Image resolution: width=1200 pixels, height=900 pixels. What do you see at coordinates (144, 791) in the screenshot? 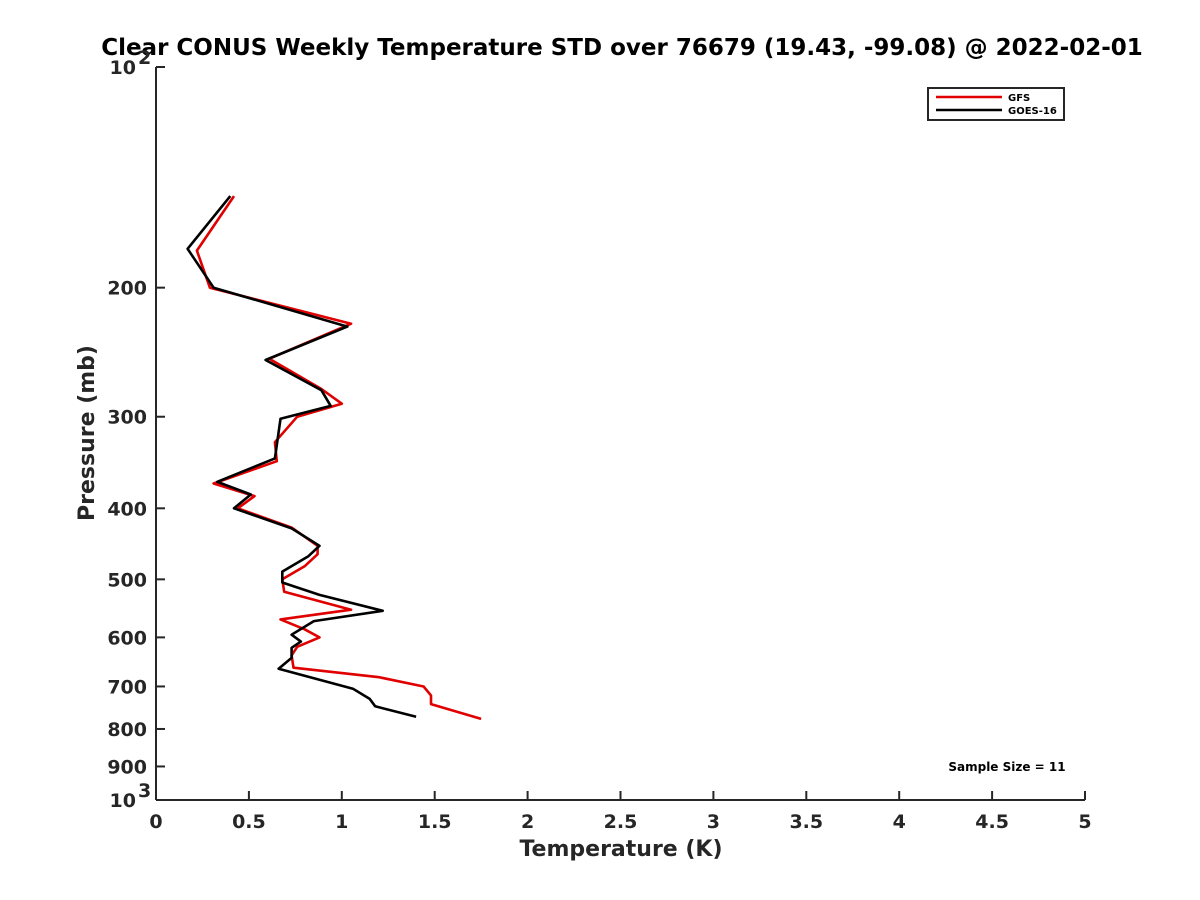
I see `y-tick-exponent: 3` at bounding box center [144, 791].